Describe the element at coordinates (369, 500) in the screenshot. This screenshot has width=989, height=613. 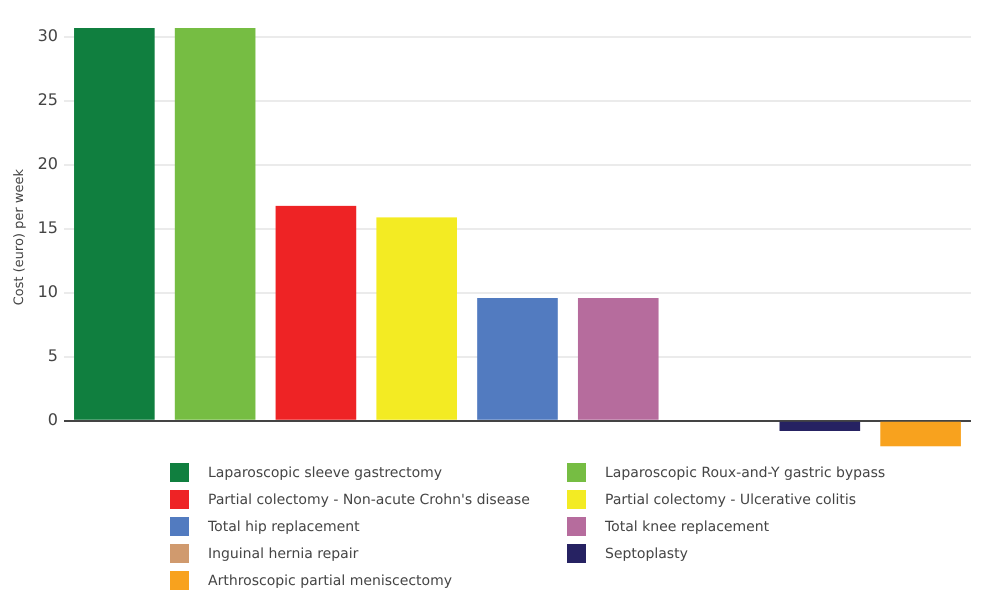
I see `legend-label: Partial colectomy - Non-acute Crohn's disease` at that location.